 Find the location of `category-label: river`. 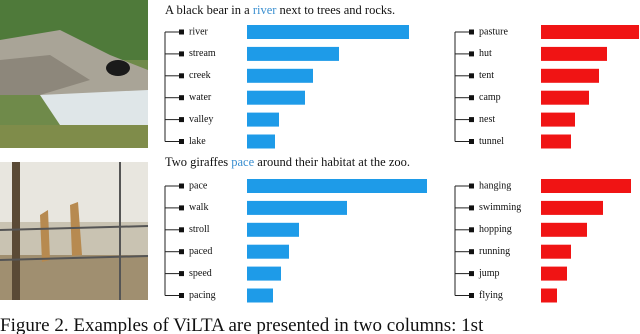

category-label: river is located at coordinates (199, 31).